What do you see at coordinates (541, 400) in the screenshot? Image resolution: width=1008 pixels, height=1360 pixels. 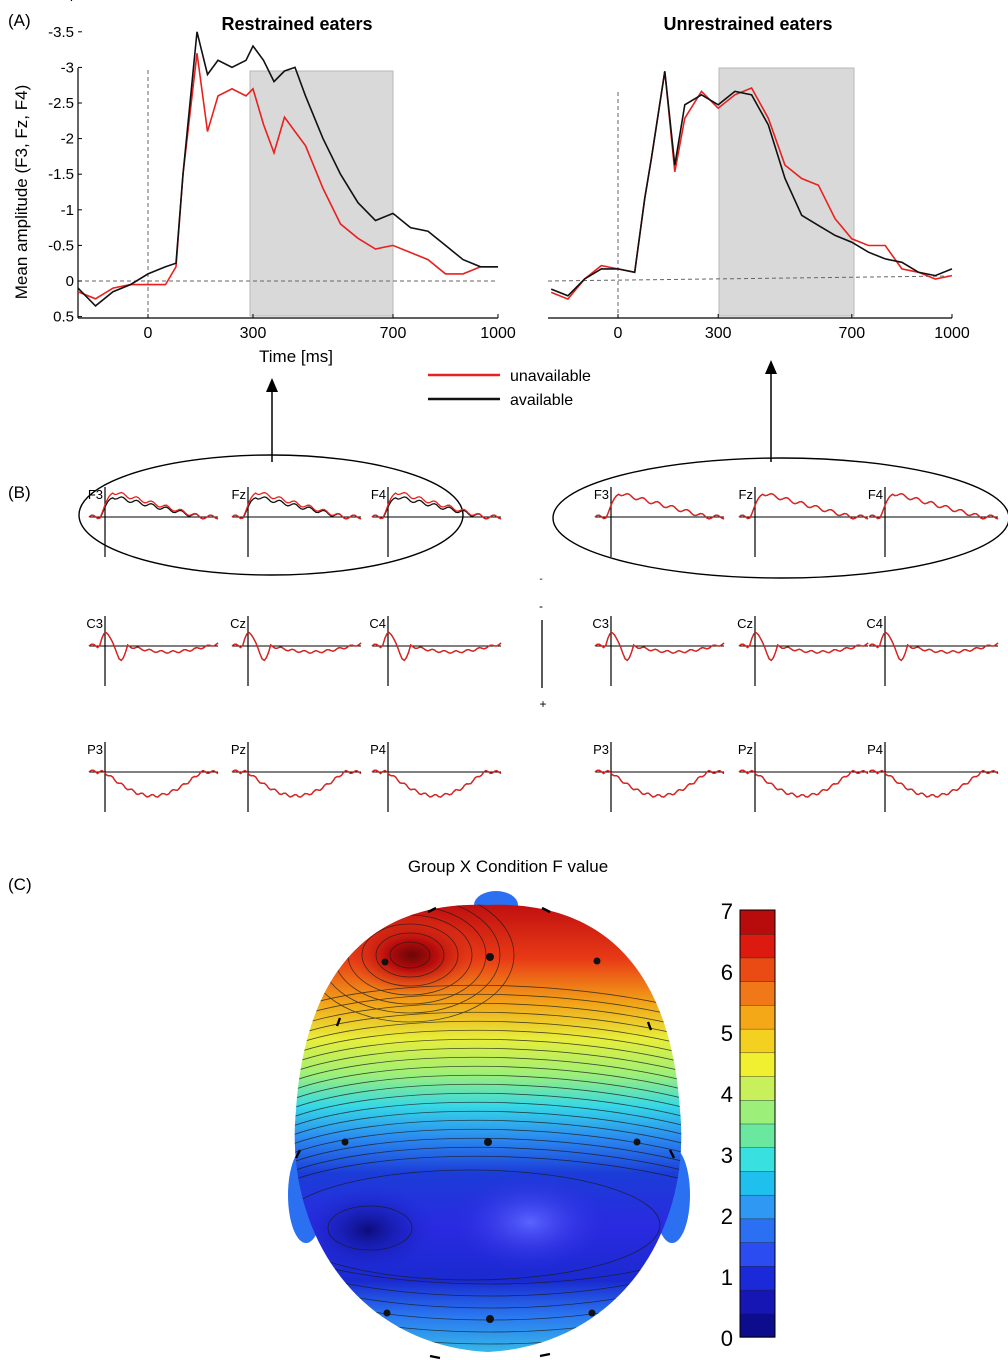 I see `legend-label-available: available` at bounding box center [541, 400].